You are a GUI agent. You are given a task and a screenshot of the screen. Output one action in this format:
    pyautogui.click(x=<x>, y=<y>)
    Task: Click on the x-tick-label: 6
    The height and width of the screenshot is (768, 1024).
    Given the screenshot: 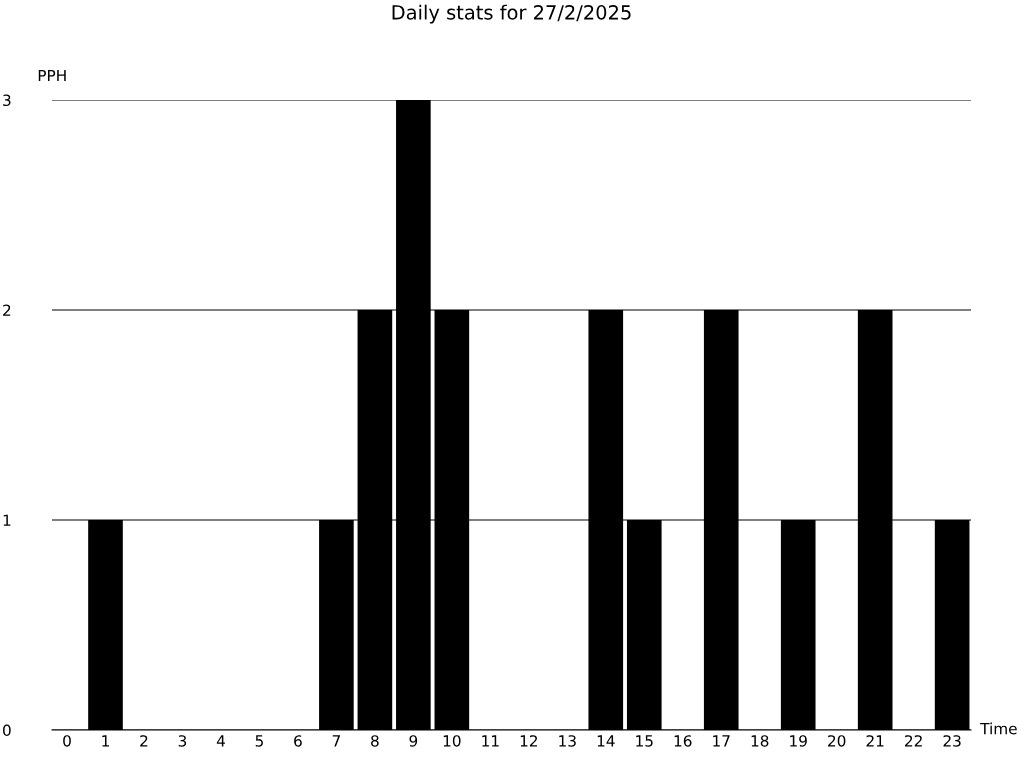 What is the action you would take?
    pyautogui.click(x=298, y=741)
    